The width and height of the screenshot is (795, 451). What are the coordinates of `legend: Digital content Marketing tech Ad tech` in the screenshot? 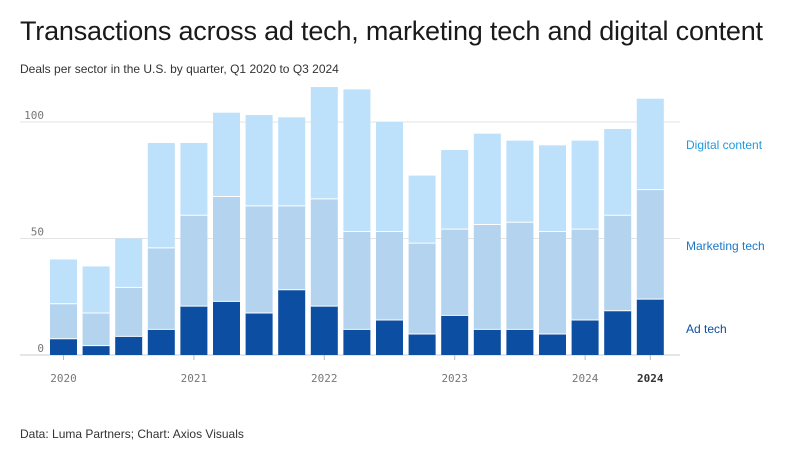 It's located at (725, 237).